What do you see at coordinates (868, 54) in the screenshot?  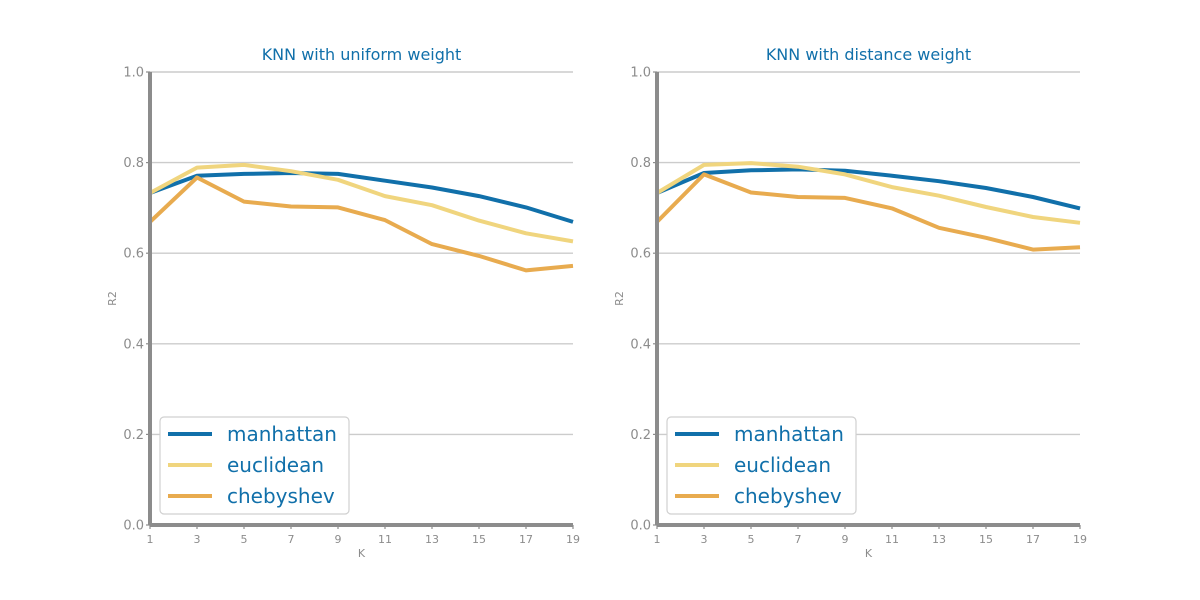 I see `chart-title: KNN with distance weight` at bounding box center [868, 54].